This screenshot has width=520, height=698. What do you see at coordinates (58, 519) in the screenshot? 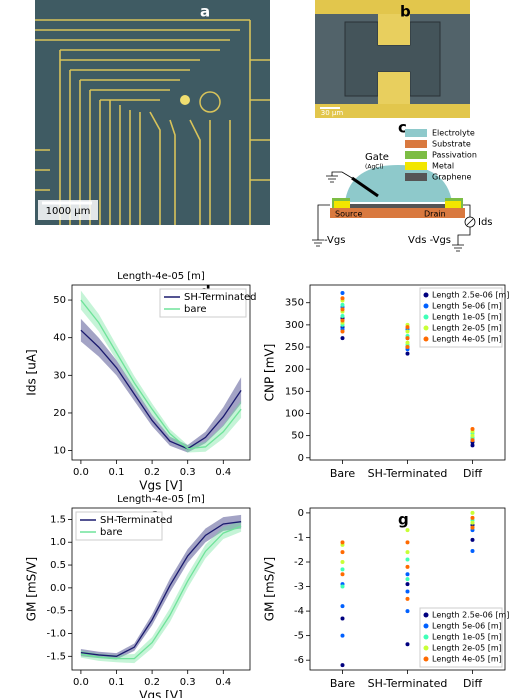
I see `y-tick-label: 1.5` at bounding box center [58, 519].